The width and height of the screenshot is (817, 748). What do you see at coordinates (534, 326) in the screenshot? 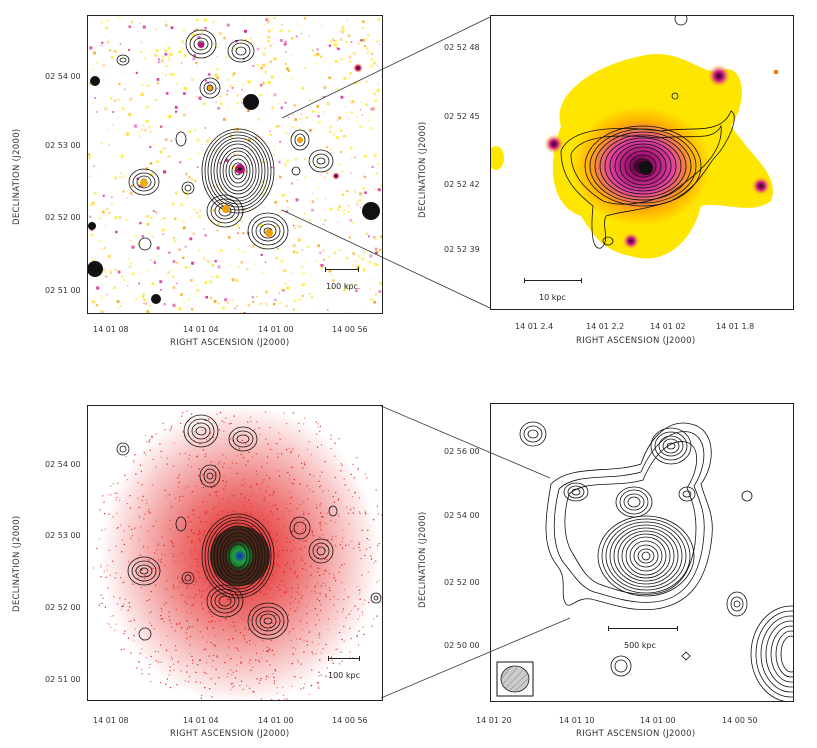
I see `xtick: 14 01 2.4` at bounding box center [534, 326].